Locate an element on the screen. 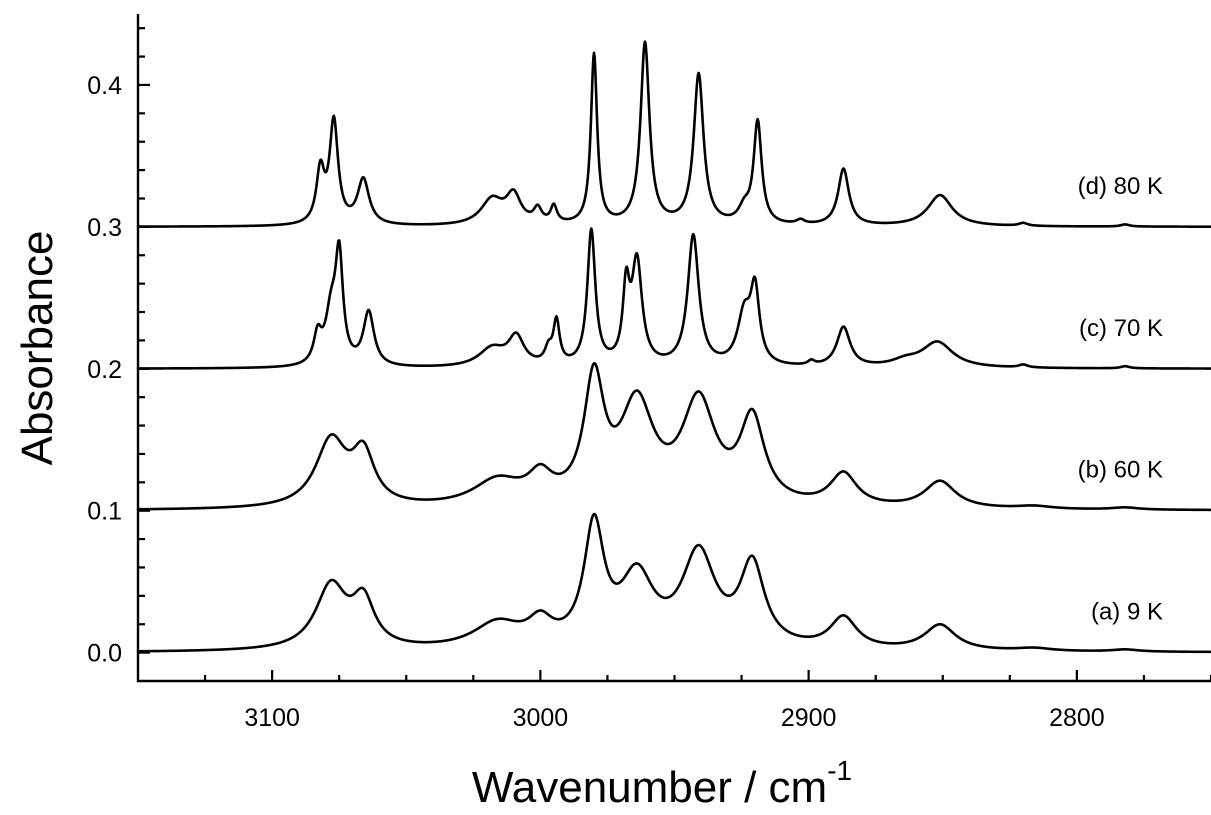 Image resolution: width=1211 pixels, height=815 pixels. series-label: (a) 9 K is located at coordinates (1127, 612).